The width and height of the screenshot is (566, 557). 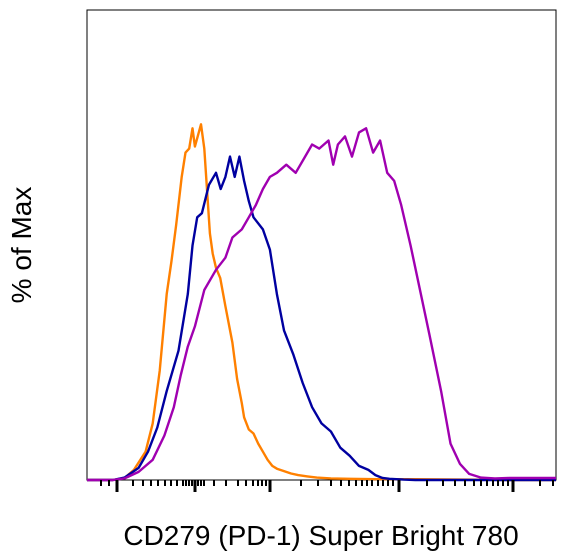 What do you see at coordinates (320, 535) in the screenshot?
I see `x-axis-title: CD279 (PD-1) Super Bright 780` at bounding box center [320, 535].